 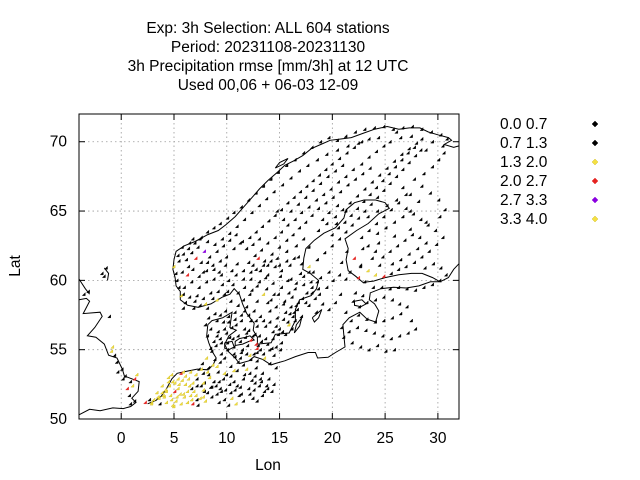 What do you see at coordinates (59, 142) in the screenshot?
I see `y-tick-label: 70` at bounding box center [59, 142].